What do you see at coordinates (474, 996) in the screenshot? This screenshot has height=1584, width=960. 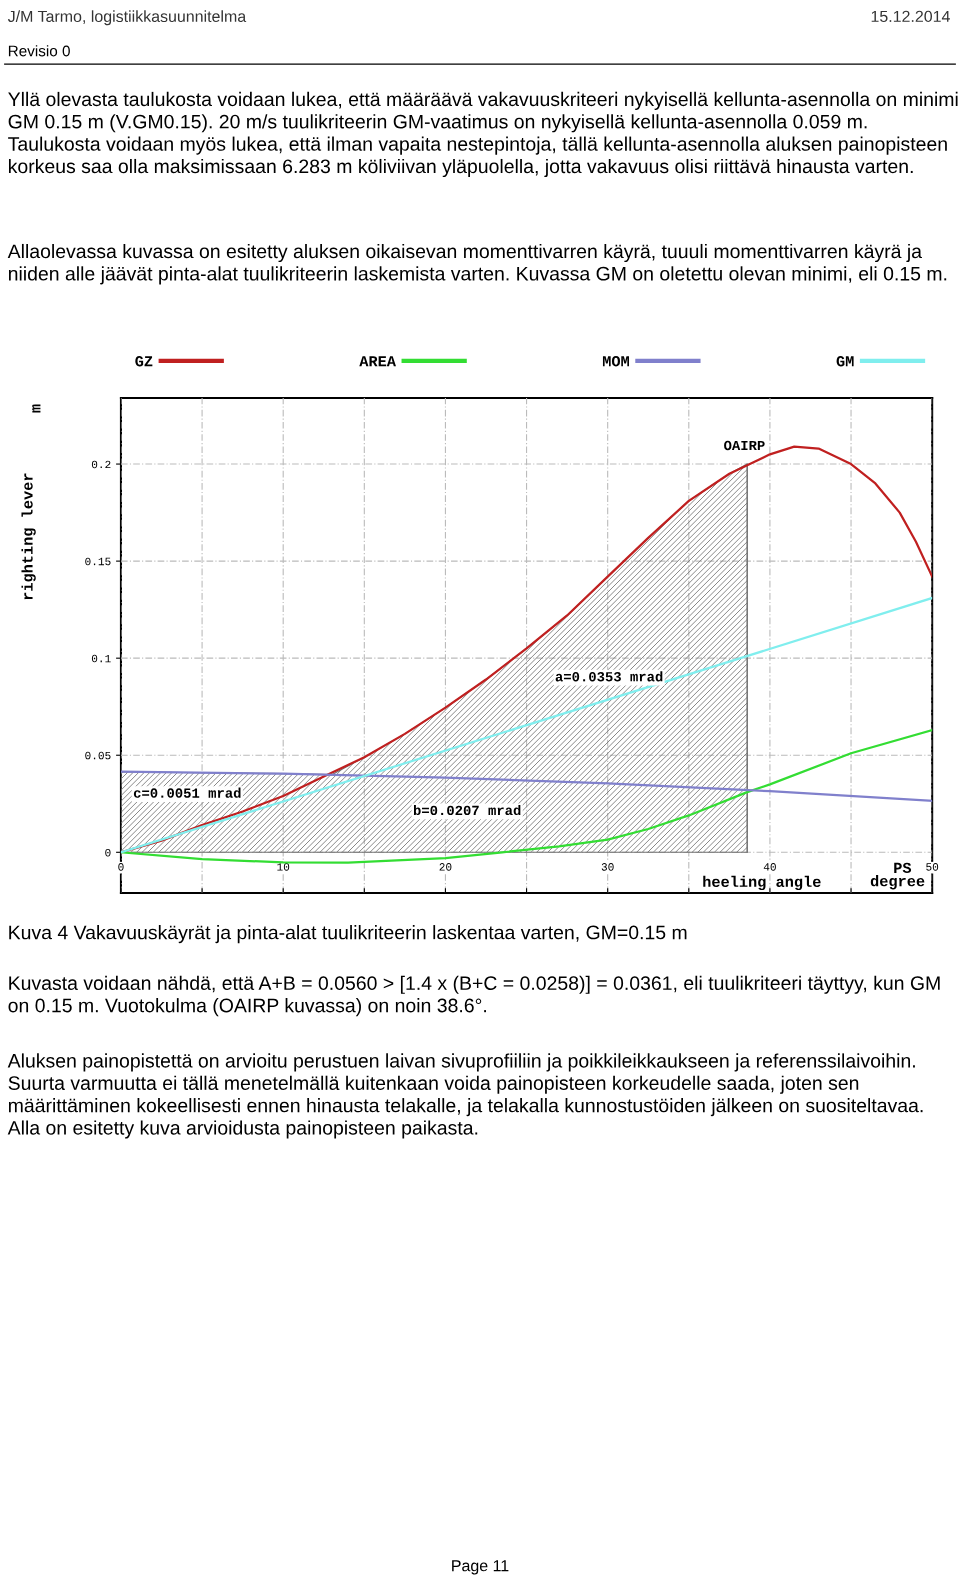 I see `text: Kuvasta voidaan nähdä, että A+B = 0.0560 > [1.4 x (B+C = 0.0258)] = 0.0361, eli tuulikriteeri täyttyy, kun GM on 0.15 m. Vuotokulma (OAIRP kuvassa) on noin 38.6°.` at bounding box center [474, 996].